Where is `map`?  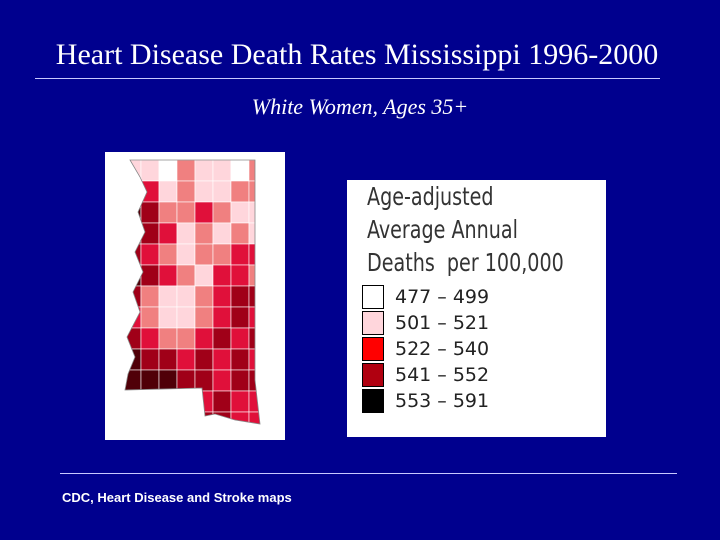 map is located at coordinates (192, 292).